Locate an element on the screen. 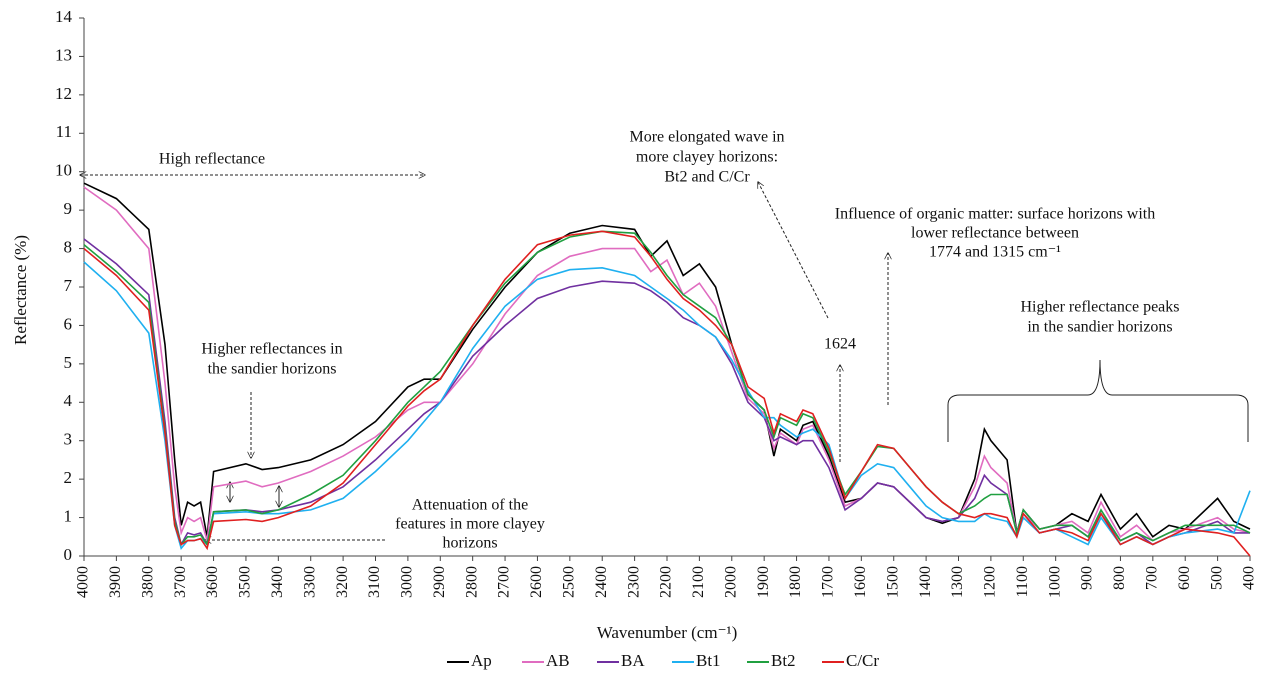 This screenshot has width=1261, height=682. x-tick-label: 3800 is located at coordinates (147, 582).